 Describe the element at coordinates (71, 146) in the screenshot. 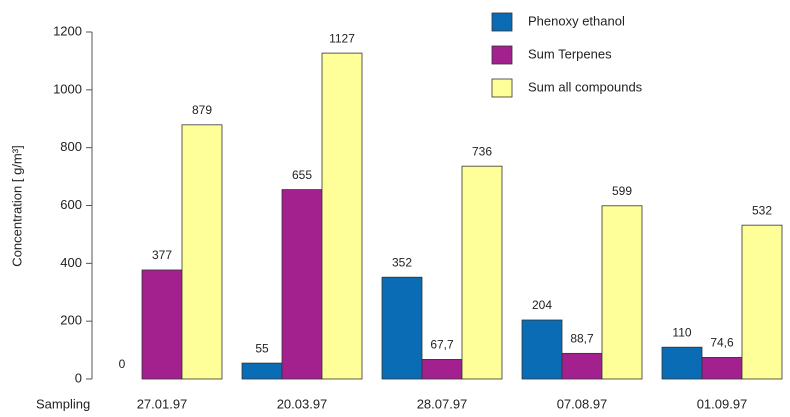

I see `y-tick-label: 800` at that location.